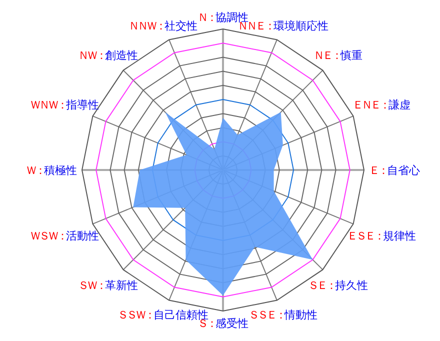 The width and height of the screenshot is (440, 341). What do you see at coordinates (381, 236) in the screenshot?
I see `spoke-label: ＥＳＥ：規律性` at bounding box center [381, 236].